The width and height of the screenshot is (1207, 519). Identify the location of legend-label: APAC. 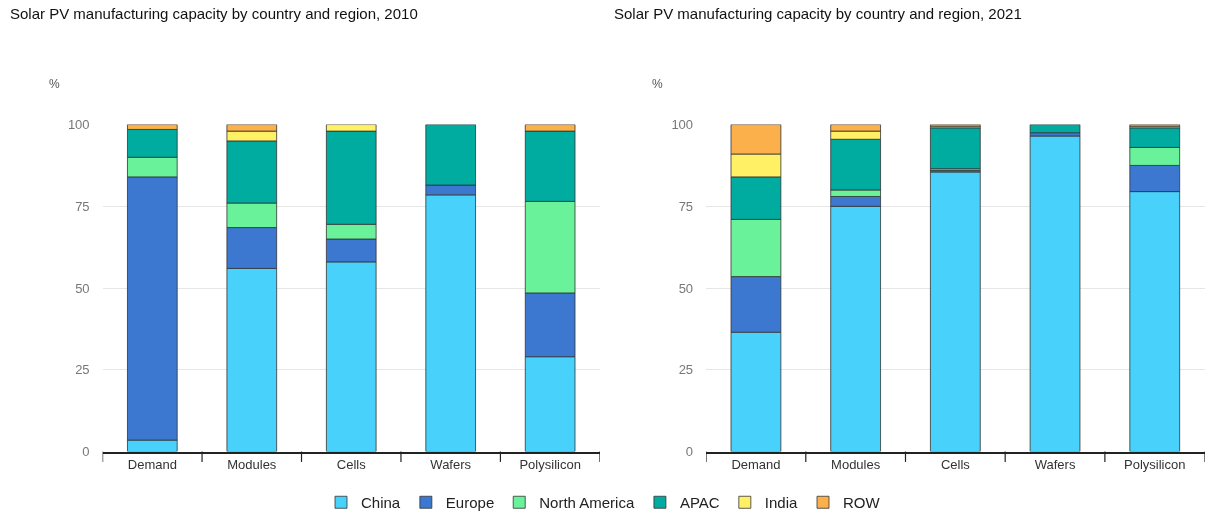
(699, 503).